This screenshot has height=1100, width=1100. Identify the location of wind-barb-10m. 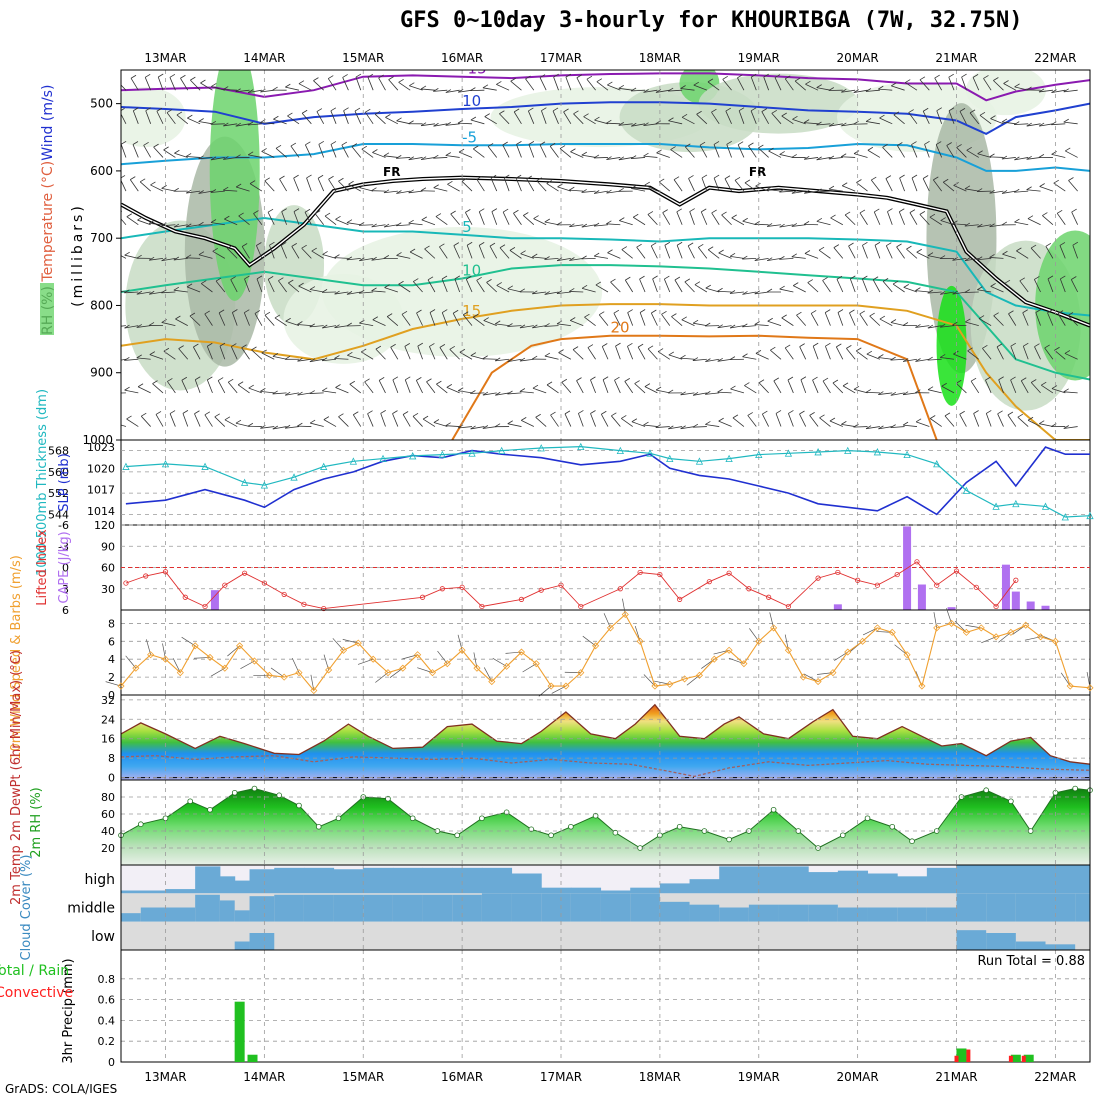
(901, 650).